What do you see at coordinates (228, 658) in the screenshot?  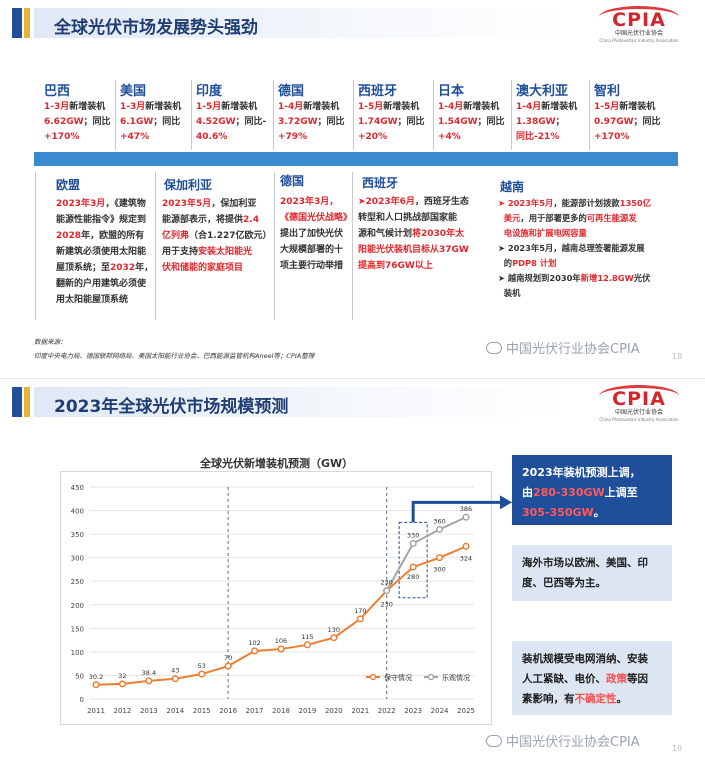 I see `data-label: 70` at bounding box center [228, 658].